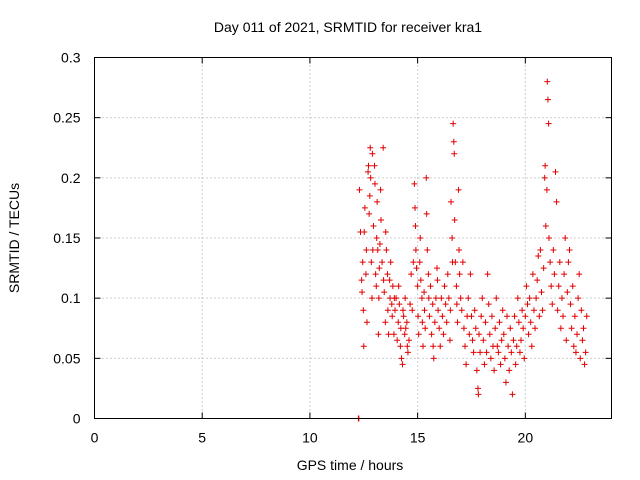  I want to click on x-axis-title: GPS time / hours, so click(350, 465).